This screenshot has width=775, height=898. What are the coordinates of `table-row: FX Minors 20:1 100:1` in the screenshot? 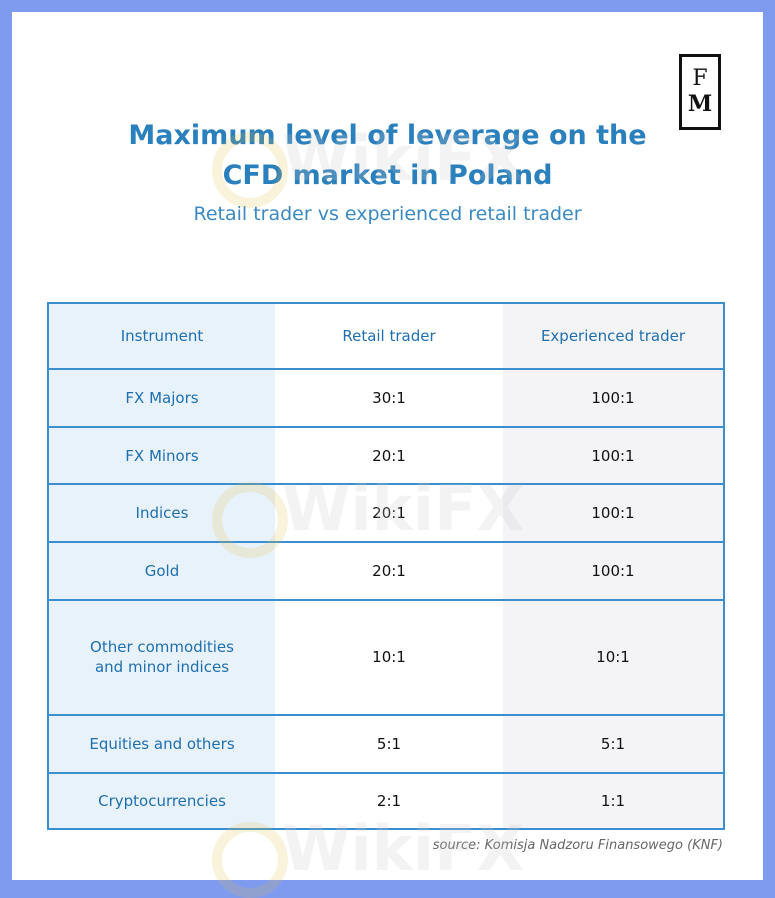 It's located at (386, 456).